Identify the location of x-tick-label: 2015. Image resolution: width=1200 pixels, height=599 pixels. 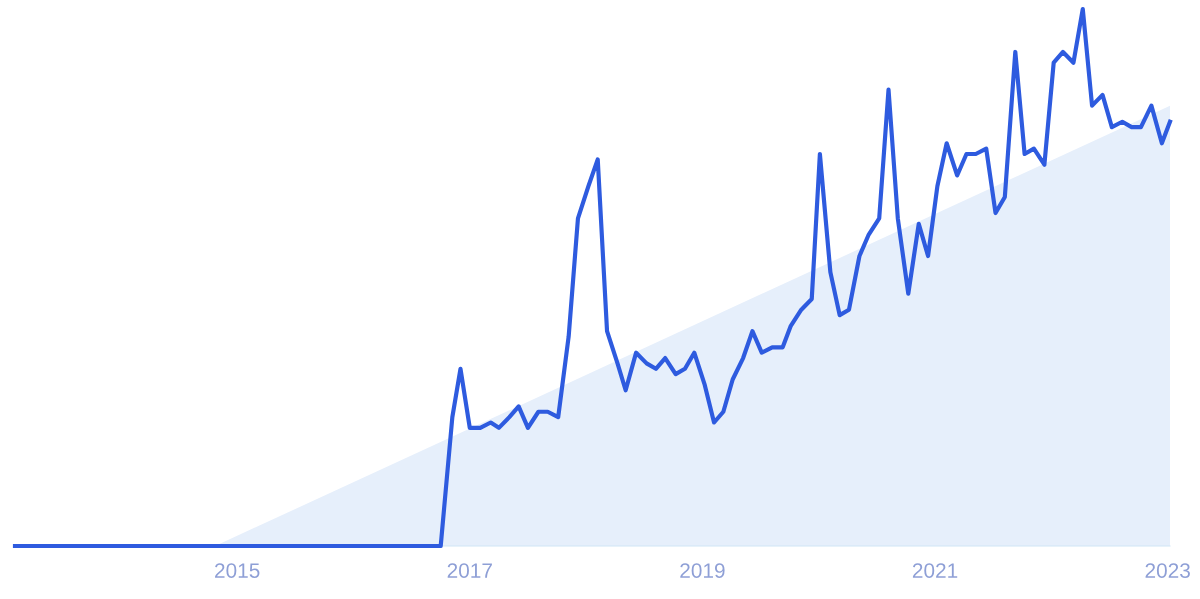
(237, 570).